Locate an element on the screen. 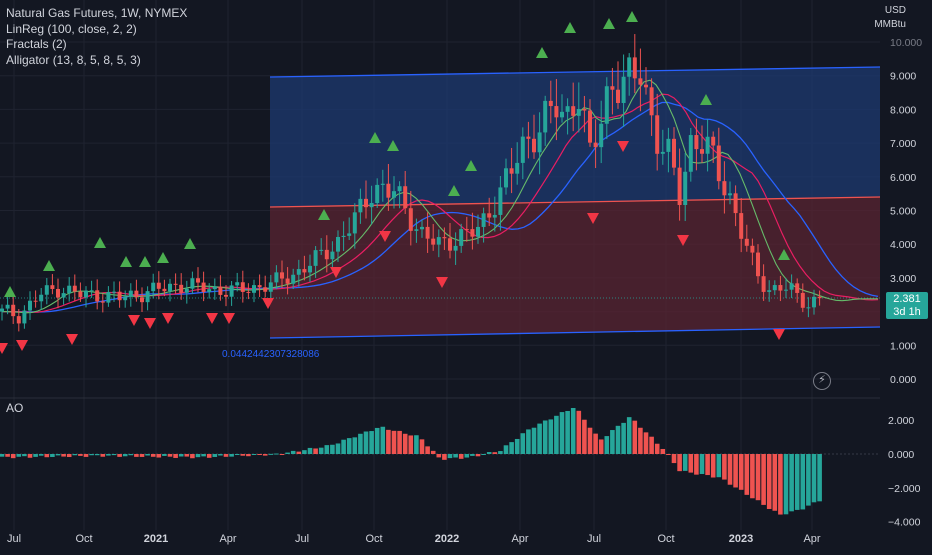  last-price-badge: 2.381 3d 1h is located at coordinates (907, 305).